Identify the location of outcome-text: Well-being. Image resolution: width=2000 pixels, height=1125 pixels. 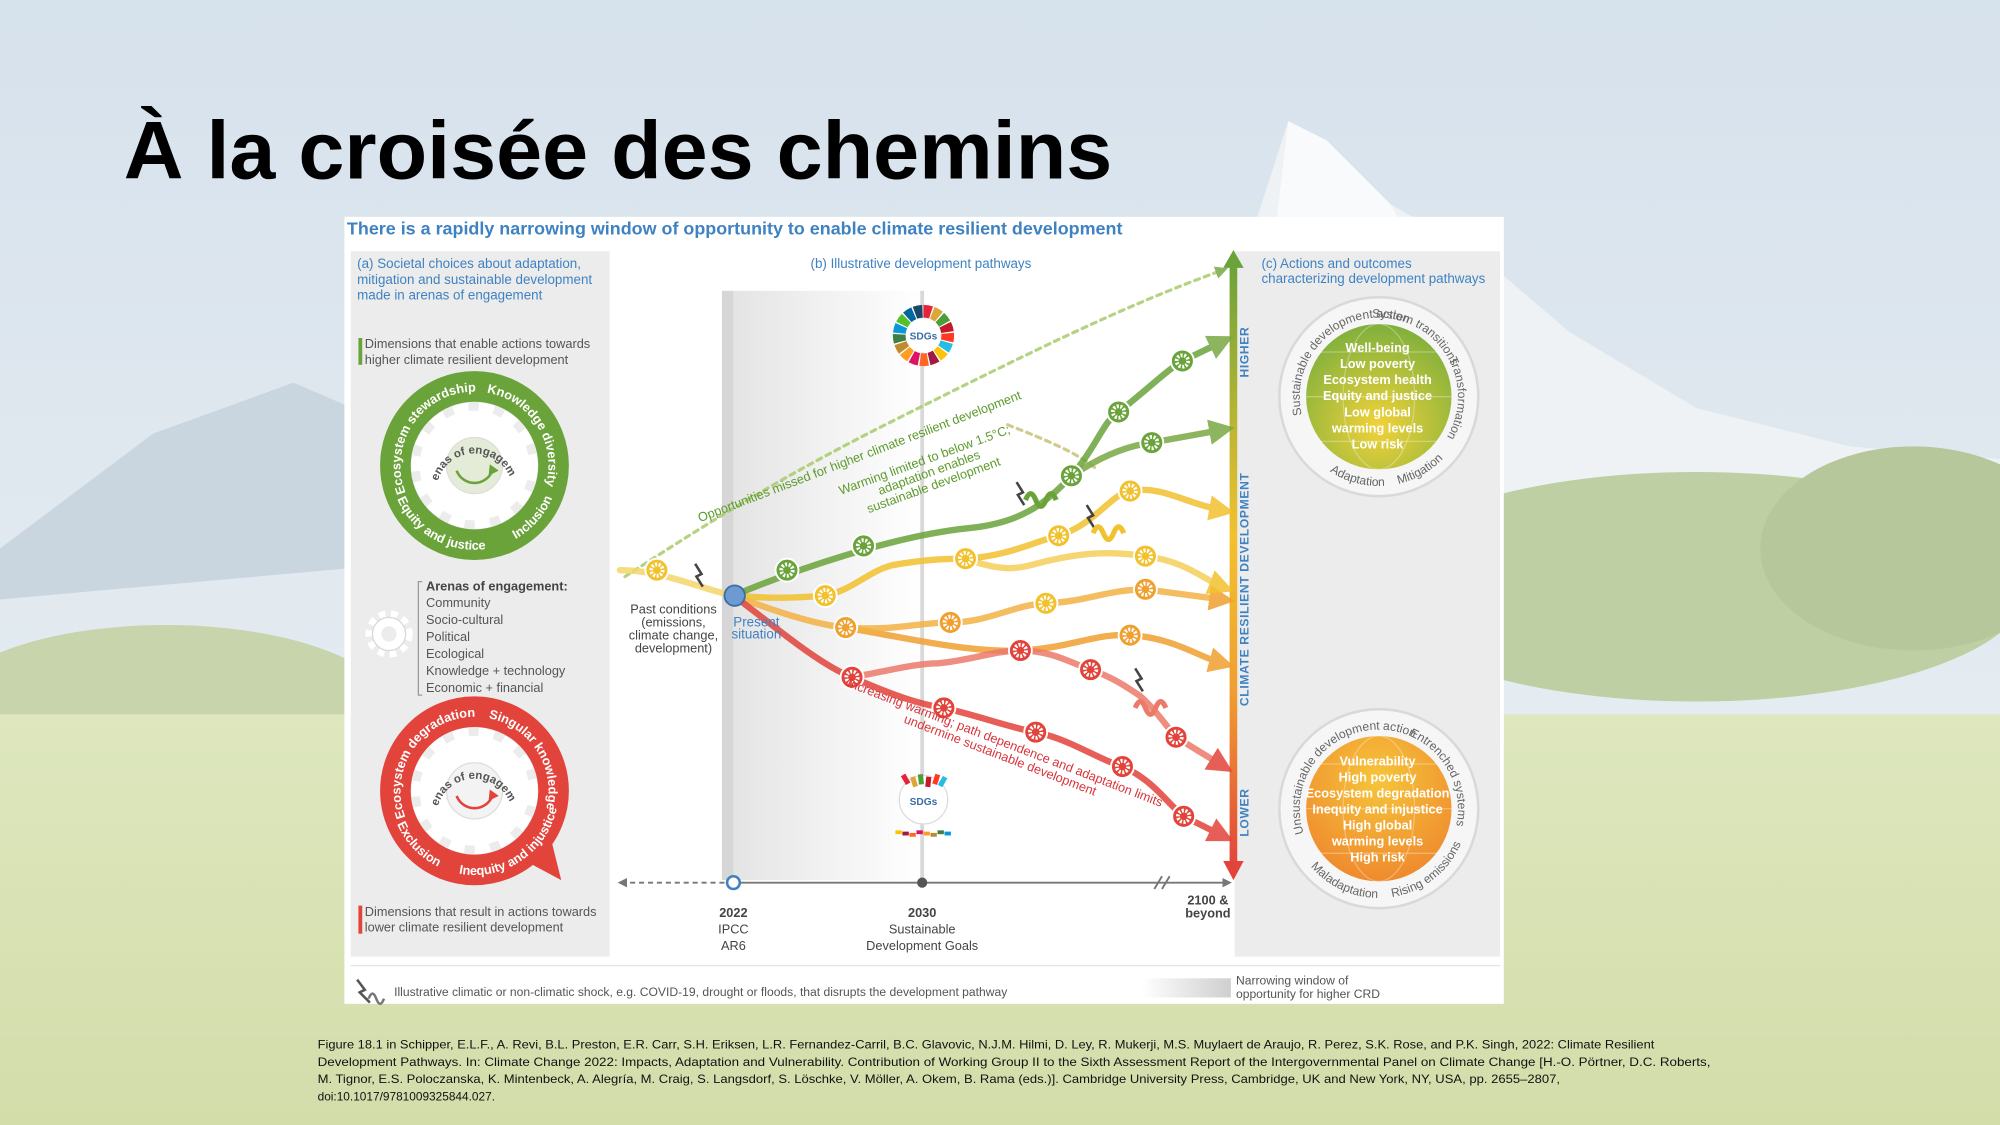
(1377, 347).